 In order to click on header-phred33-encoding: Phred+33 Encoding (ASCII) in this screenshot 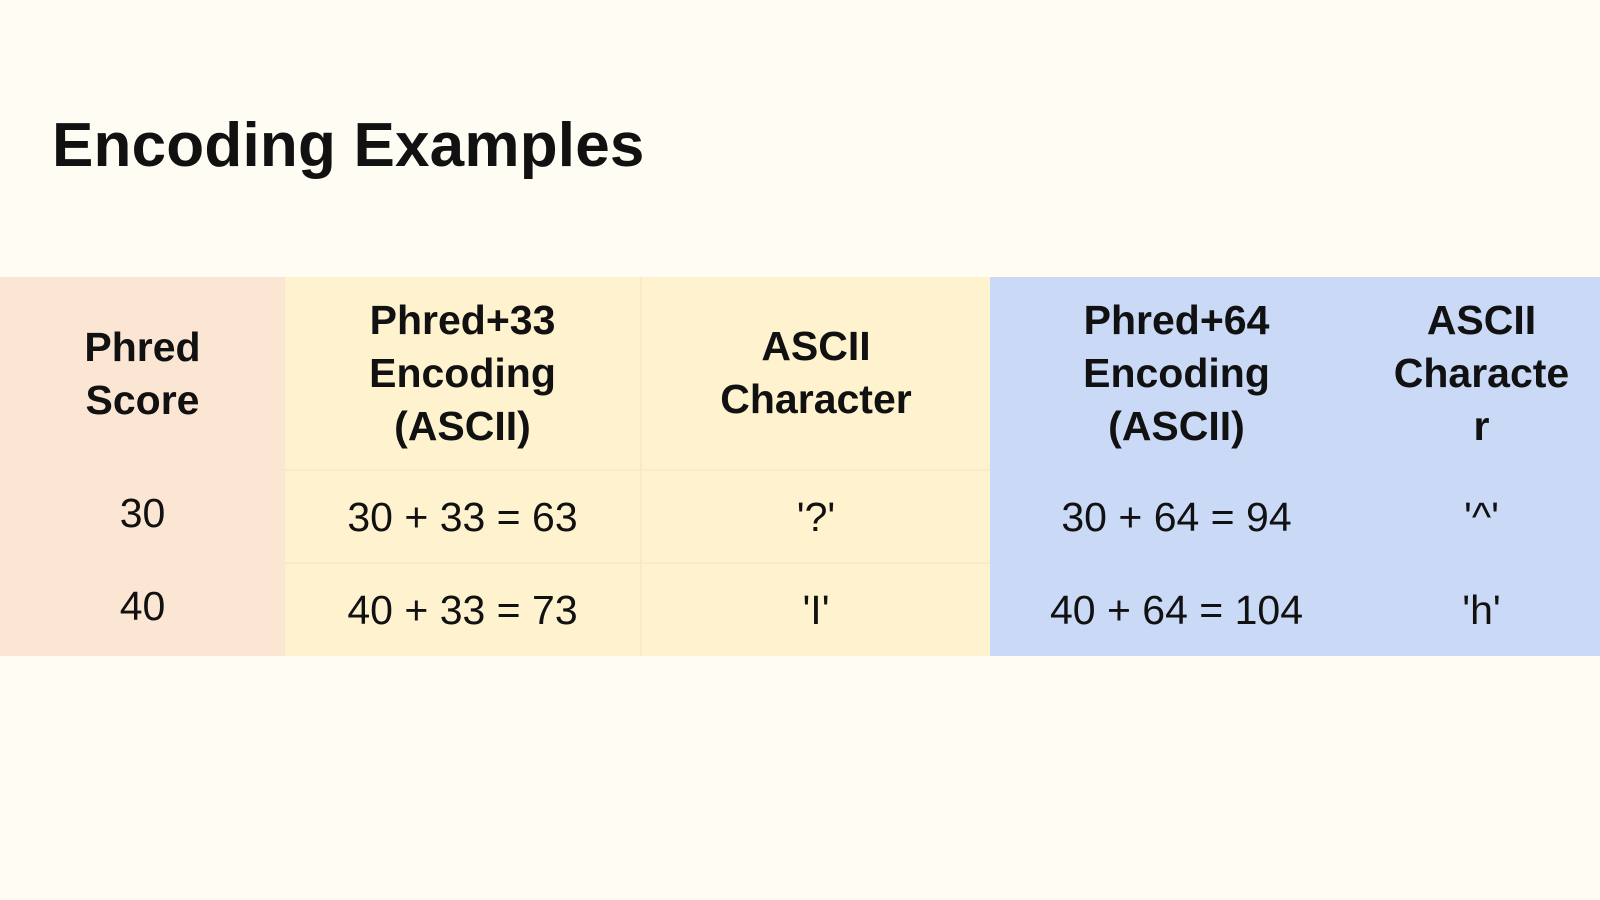, I will do `click(463, 373)`.